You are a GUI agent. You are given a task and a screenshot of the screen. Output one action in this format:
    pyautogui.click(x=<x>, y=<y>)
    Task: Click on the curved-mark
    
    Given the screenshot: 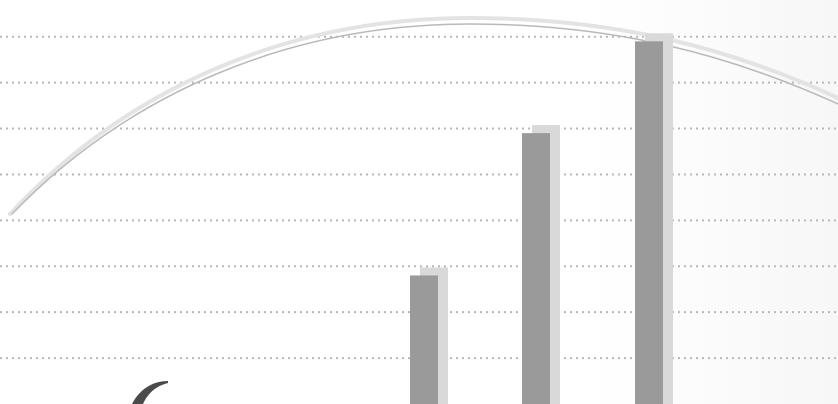 What is the action you would take?
    pyautogui.click(x=150, y=392)
    